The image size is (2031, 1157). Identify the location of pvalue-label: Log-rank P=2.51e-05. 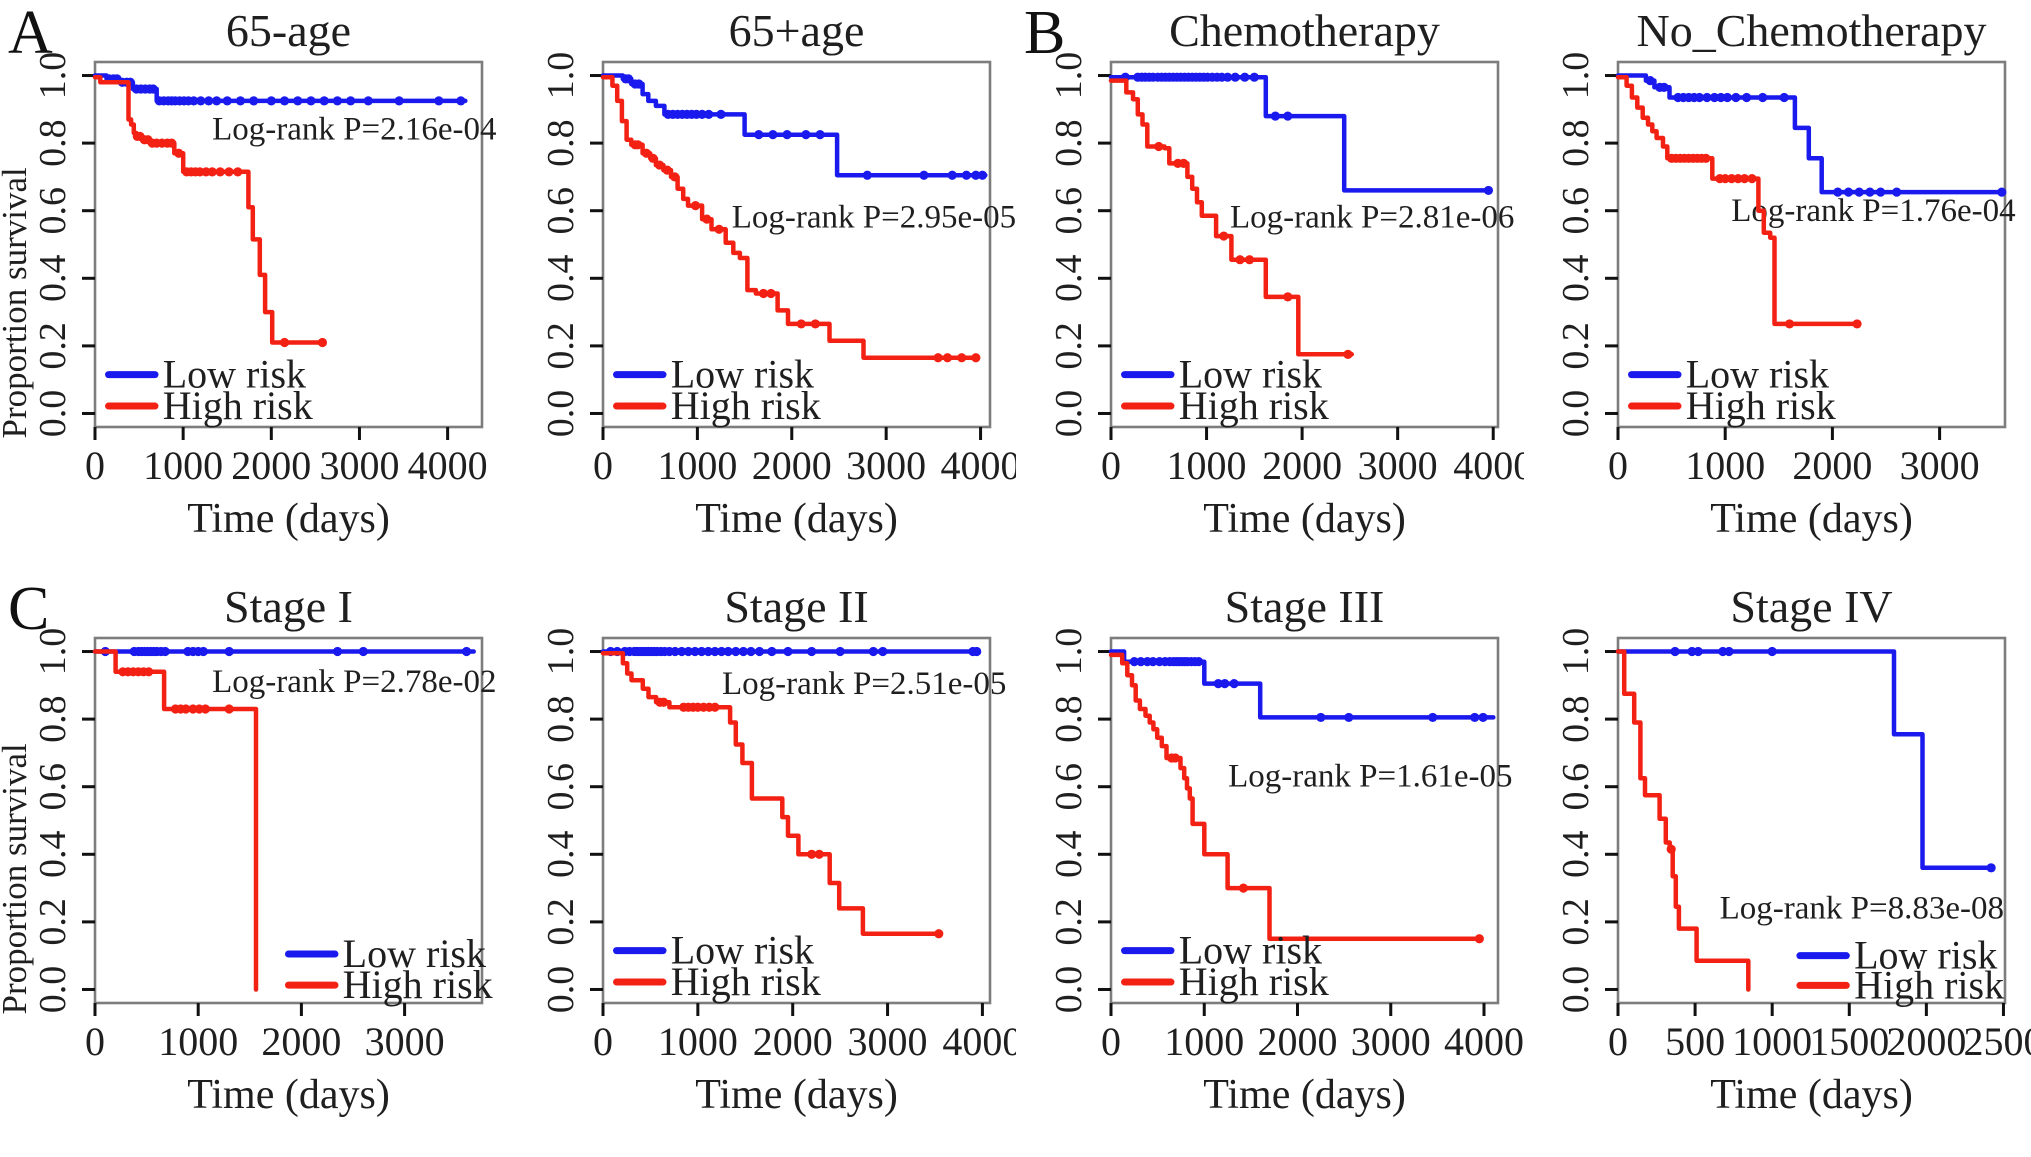
(864, 684).